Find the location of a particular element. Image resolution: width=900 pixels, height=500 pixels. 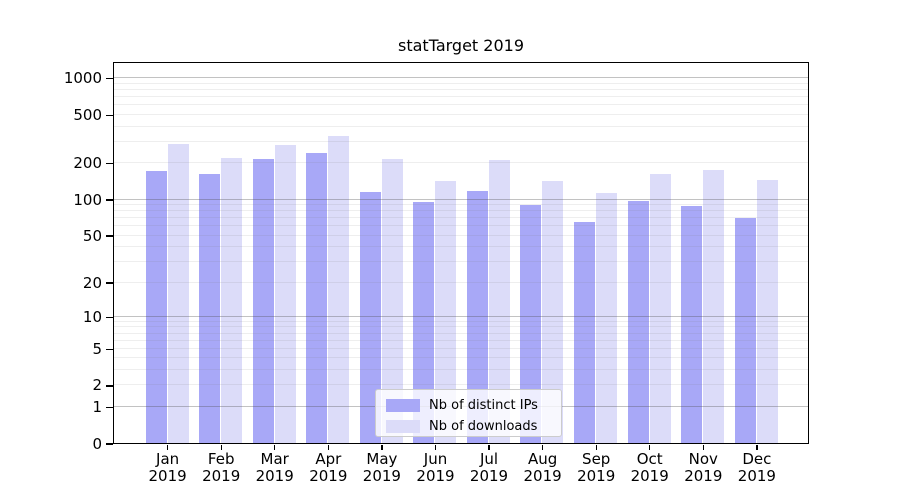

bar-downloads-may is located at coordinates (392, 300).